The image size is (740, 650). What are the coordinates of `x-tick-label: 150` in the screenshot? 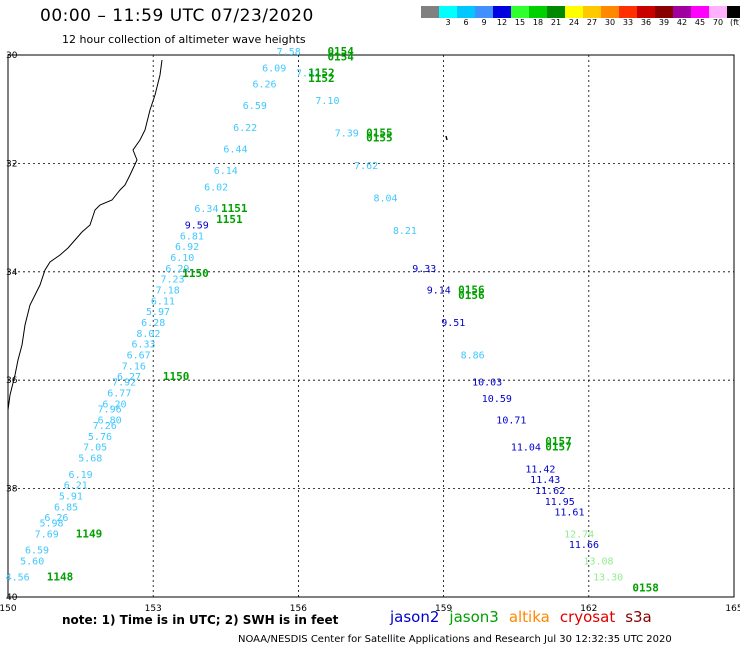 It's located at (8, 609).